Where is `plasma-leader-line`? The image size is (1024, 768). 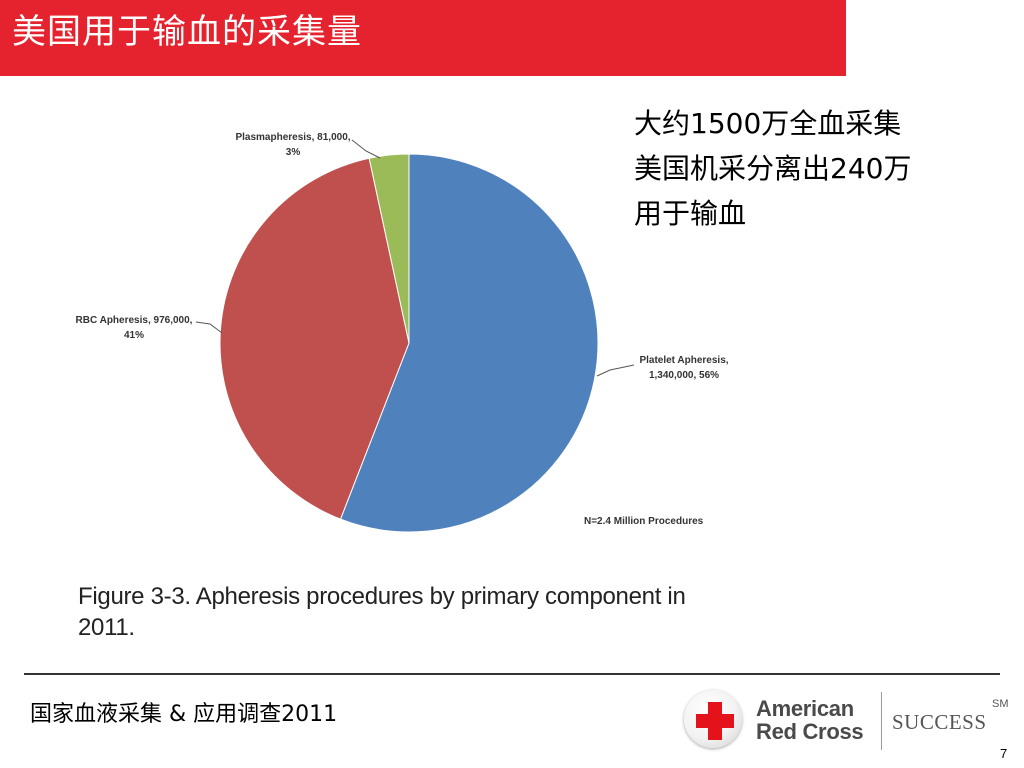 plasma-leader-line is located at coordinates (366, 149).